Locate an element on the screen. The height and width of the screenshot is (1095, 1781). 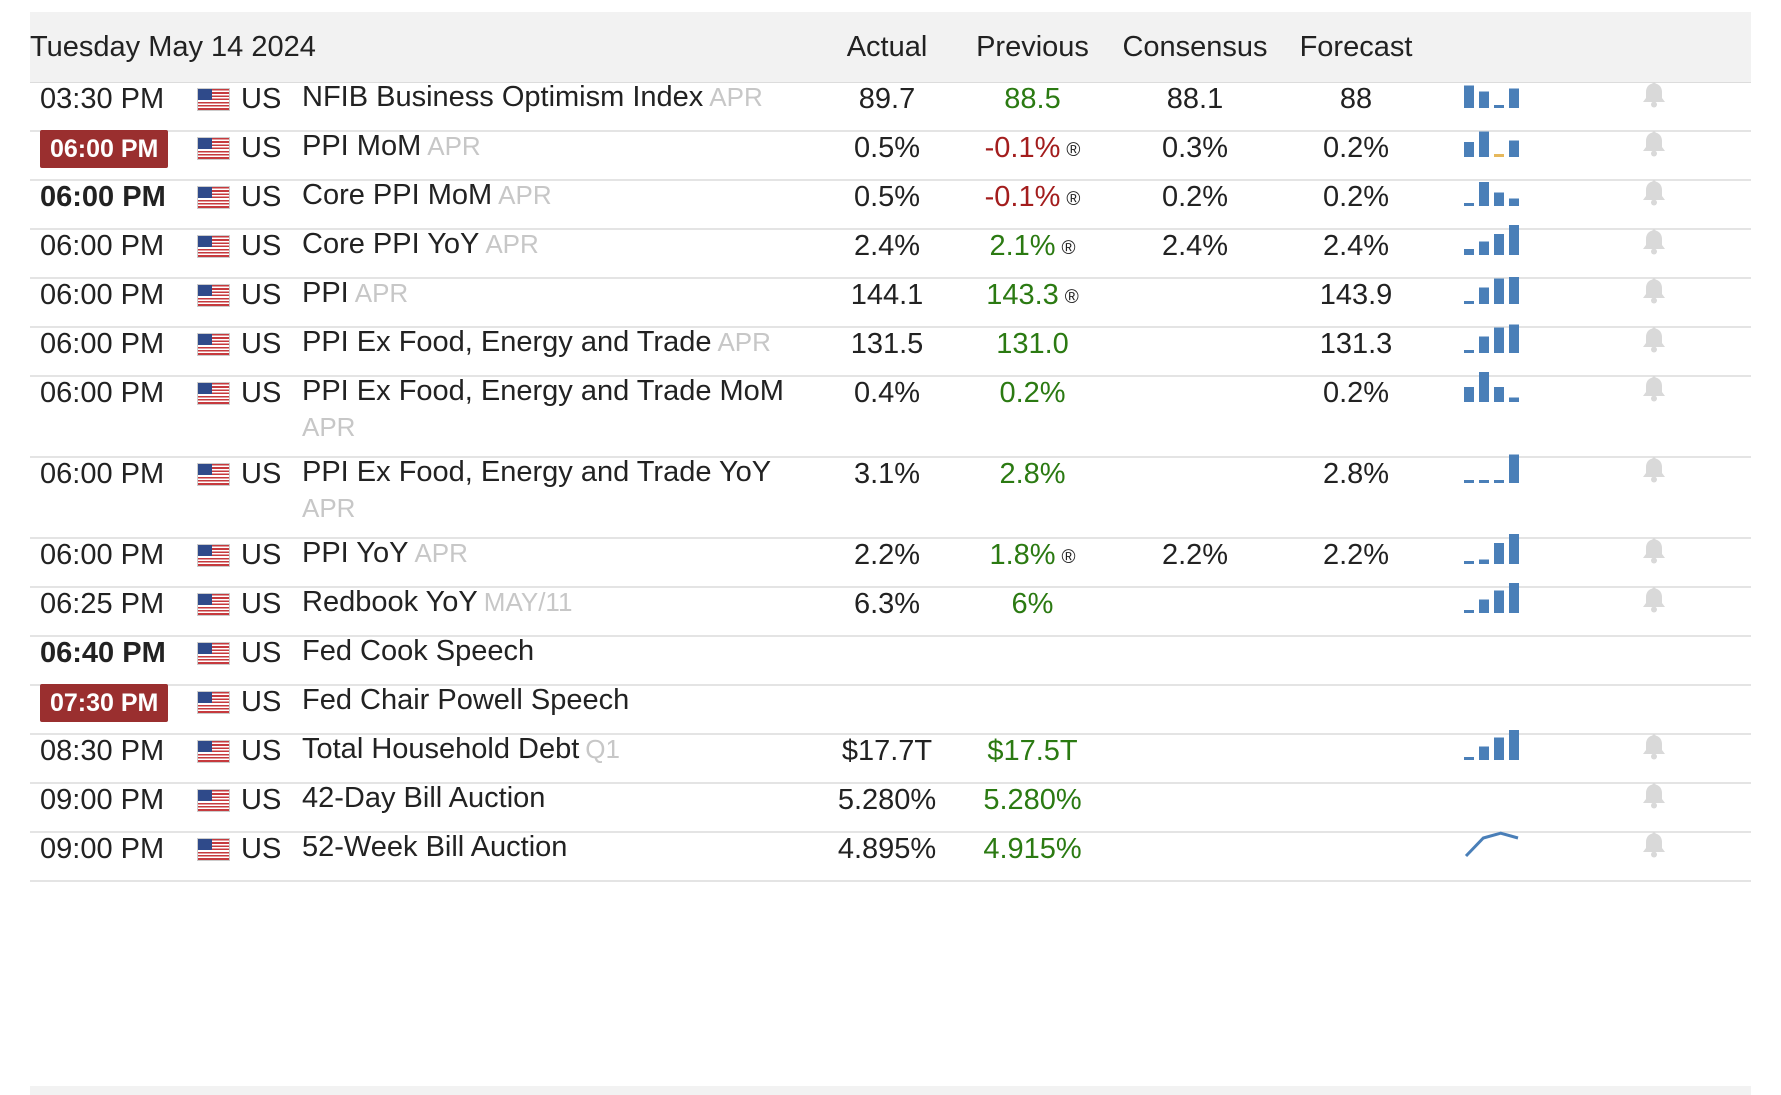
event-name-link: Total Household Debt is located at coordinates (441, 749).